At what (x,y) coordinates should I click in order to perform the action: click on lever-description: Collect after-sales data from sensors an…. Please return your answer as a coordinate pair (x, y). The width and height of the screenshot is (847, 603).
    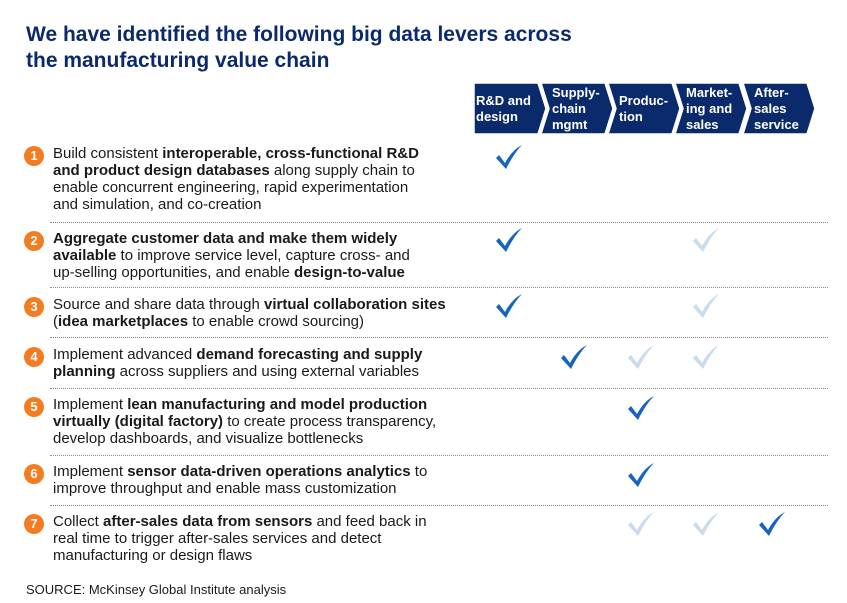
    Looking at the image, I should click on (263, 538).